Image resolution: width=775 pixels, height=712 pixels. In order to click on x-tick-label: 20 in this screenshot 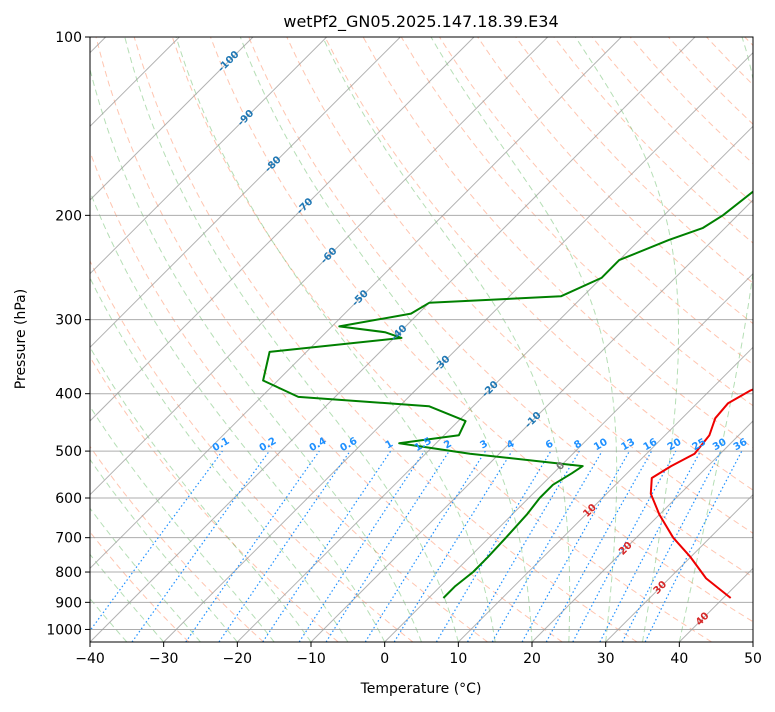, I will do `click(532, 659)`.